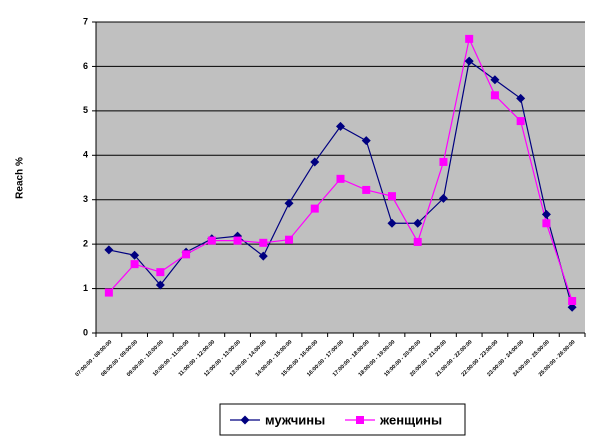 The width and height of the screenshot is (595, 439). I want to click on y-tick-label: 3, so click(85, 199).